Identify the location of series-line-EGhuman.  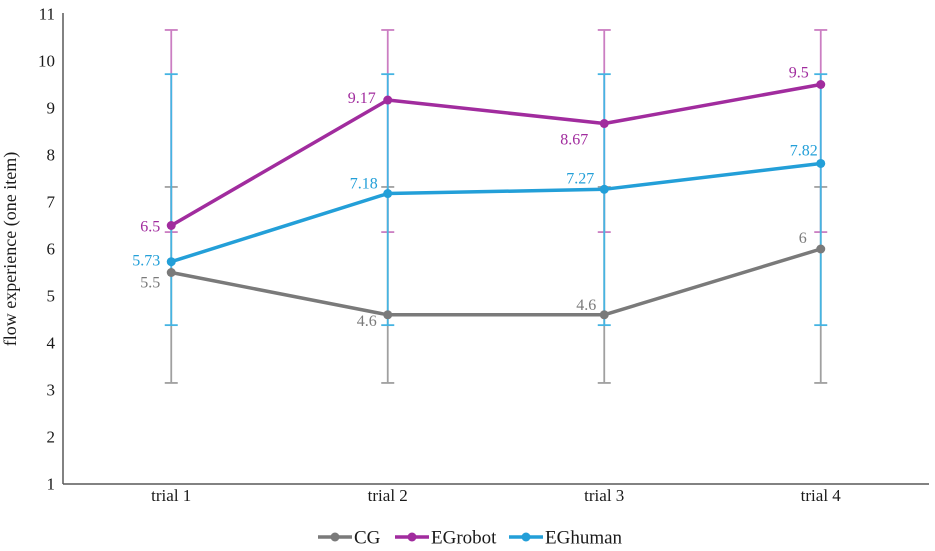
(496, 212).